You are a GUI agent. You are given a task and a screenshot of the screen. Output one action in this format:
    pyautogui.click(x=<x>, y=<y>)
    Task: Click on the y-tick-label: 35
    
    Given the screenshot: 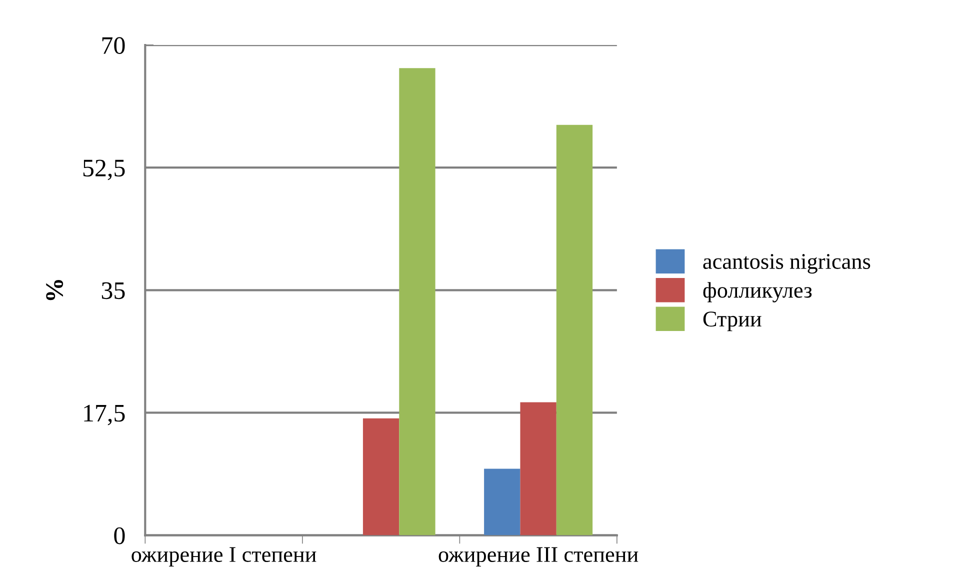 What is the action you would take?
    pyautogui.click(x=113, y=291)
    